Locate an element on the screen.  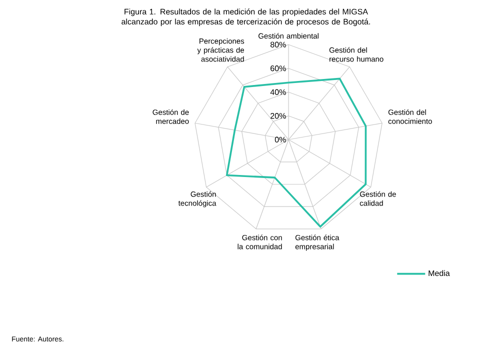
y-tick-label: 40% is located at coordinates (278, 92).